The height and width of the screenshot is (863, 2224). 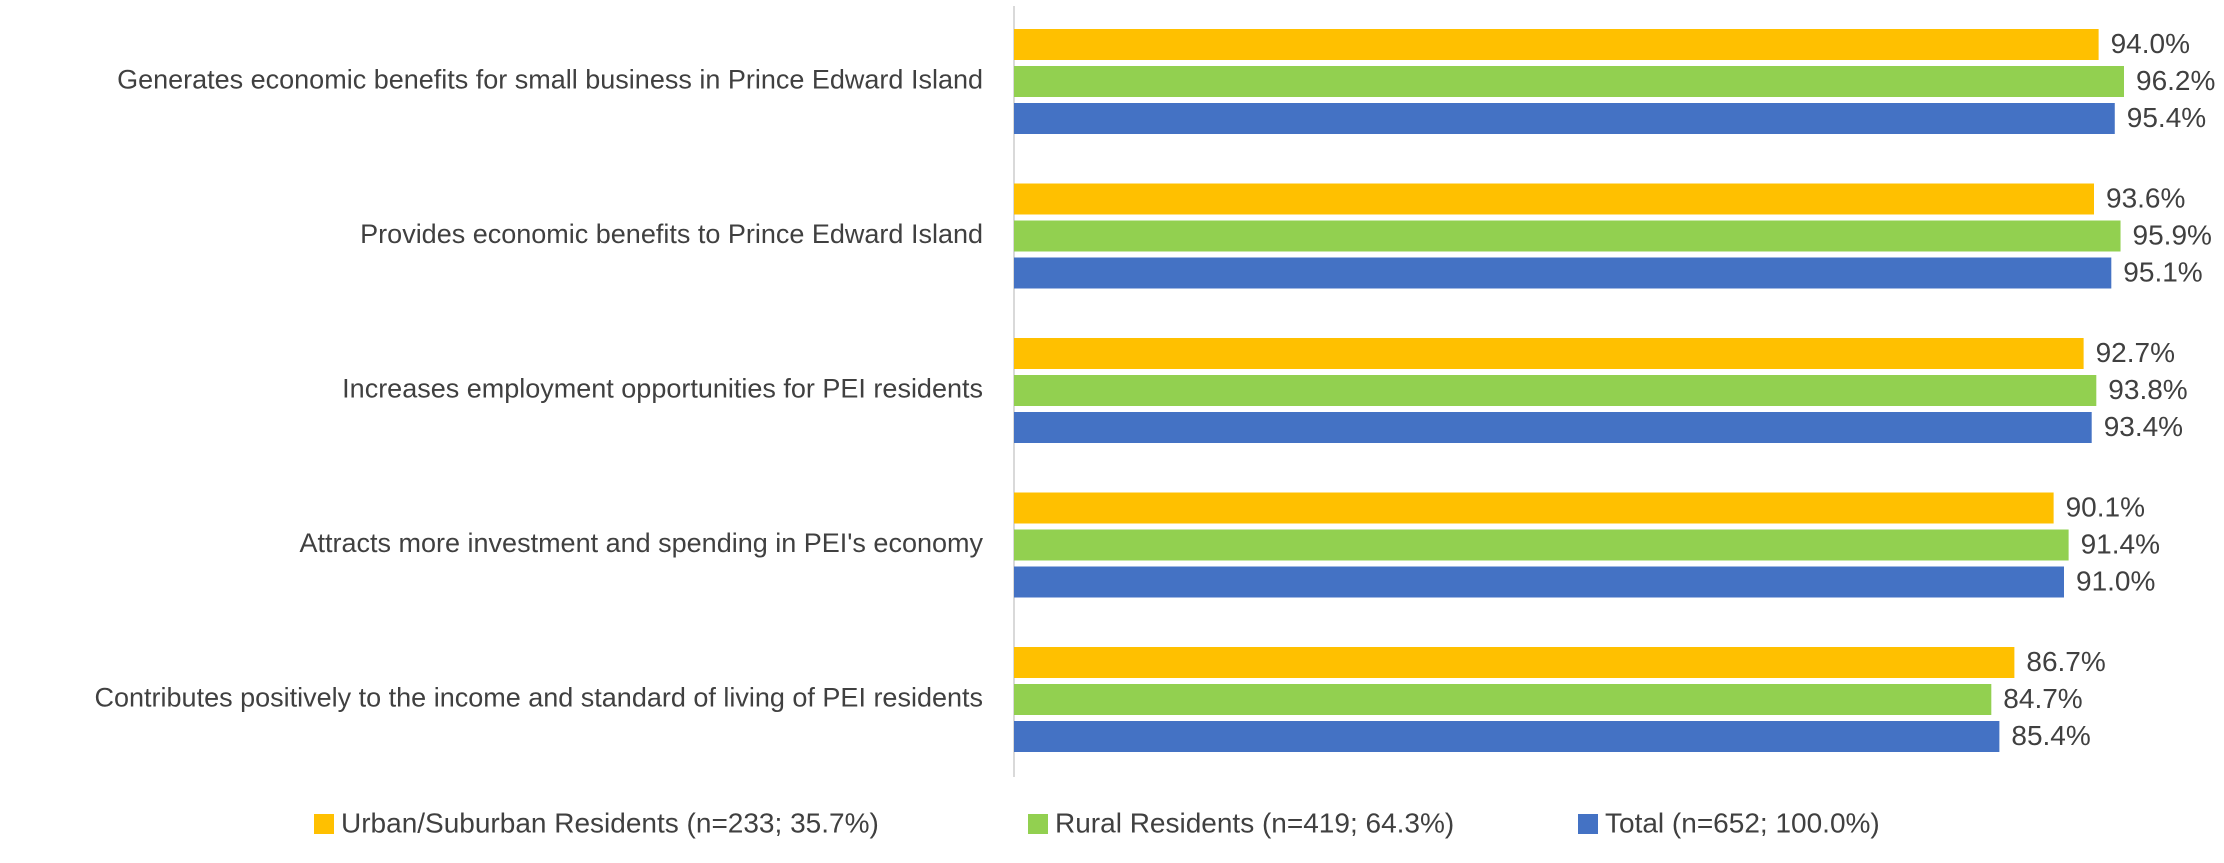 I want to click on data-label: 95.4%, so click(x=2166, y=117).